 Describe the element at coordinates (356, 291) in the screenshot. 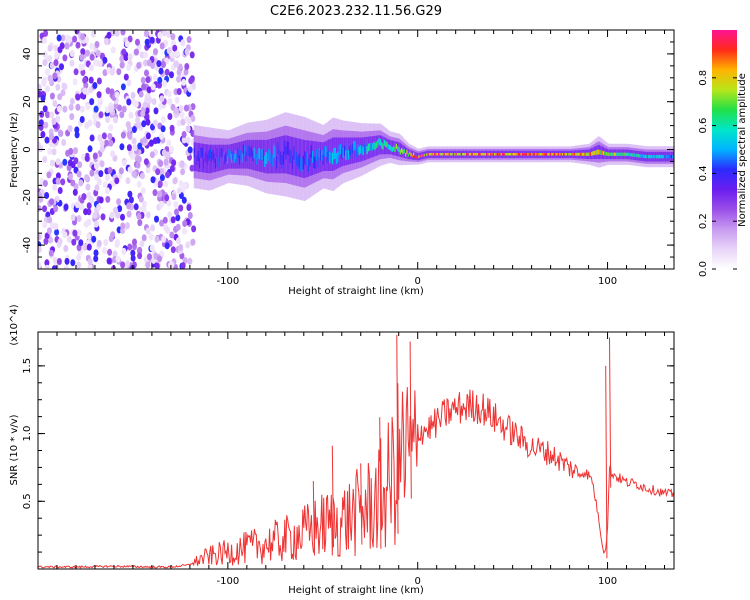

I see `spectrogram-x-label: Height of straight line (km)` at that location.